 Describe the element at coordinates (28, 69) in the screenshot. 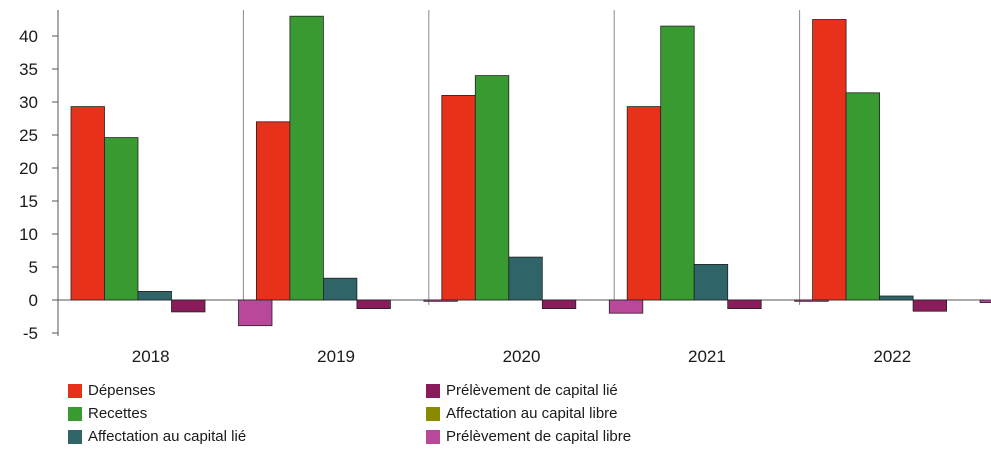

I see `y-tick-label: 35` at that location.